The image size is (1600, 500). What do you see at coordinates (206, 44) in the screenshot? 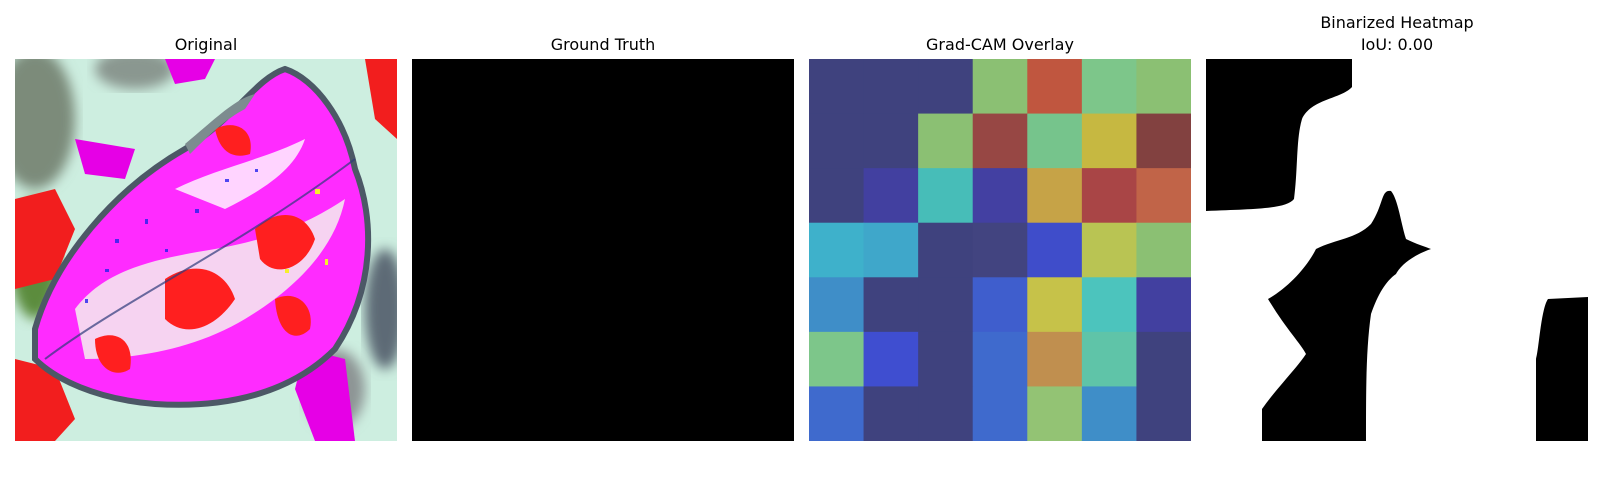
I see `original-title: Original` at bounding box center [206, 44].